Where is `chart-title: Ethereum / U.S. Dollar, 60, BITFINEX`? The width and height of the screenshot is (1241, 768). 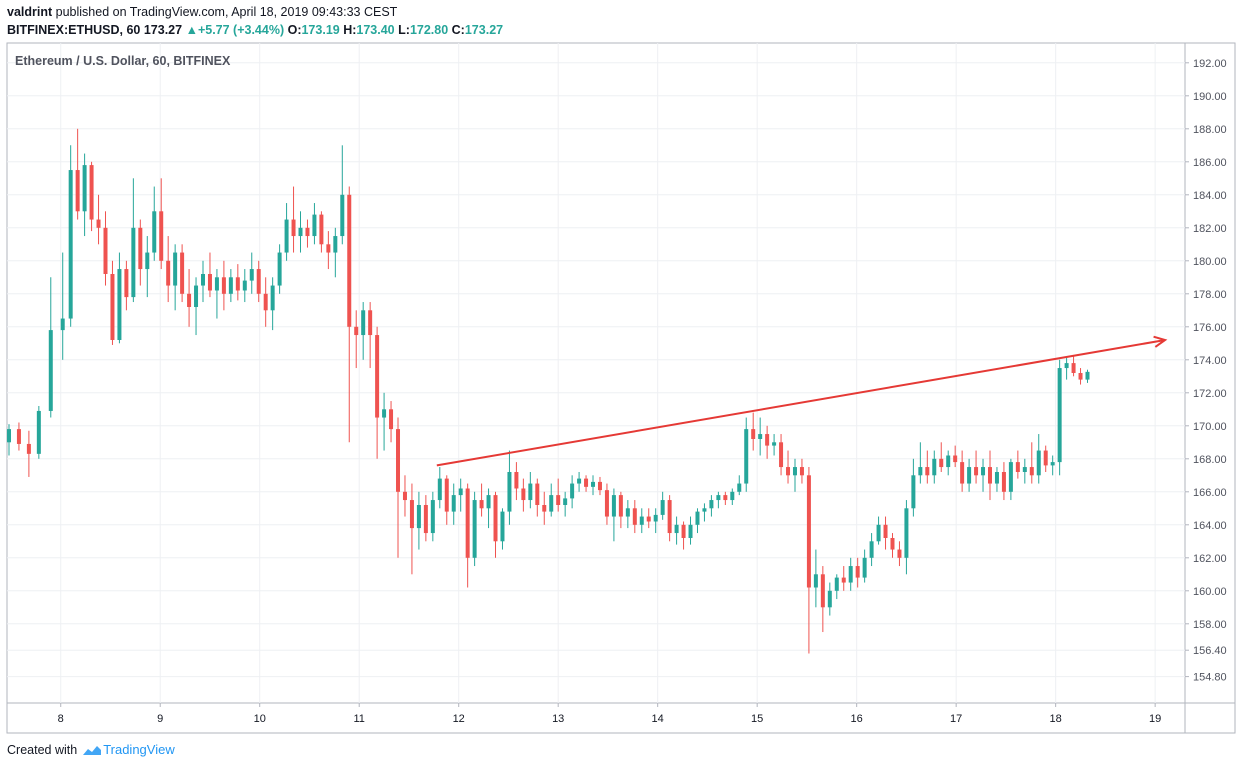
chart-title: Ethereum / U.S. Dollar, 60, BITFINEX is located at coordinates (123, 61).